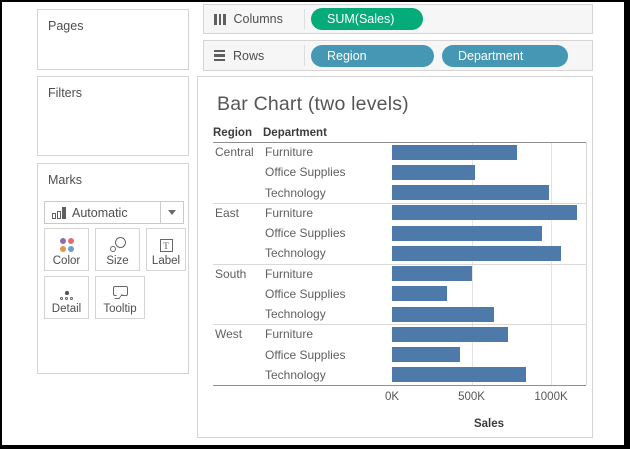 The height and width of the screenshot is (449, 630). What do you see at coordinates (399, 142) in the screenshot?
I see `header-rule` at bounding box center [399, 142].